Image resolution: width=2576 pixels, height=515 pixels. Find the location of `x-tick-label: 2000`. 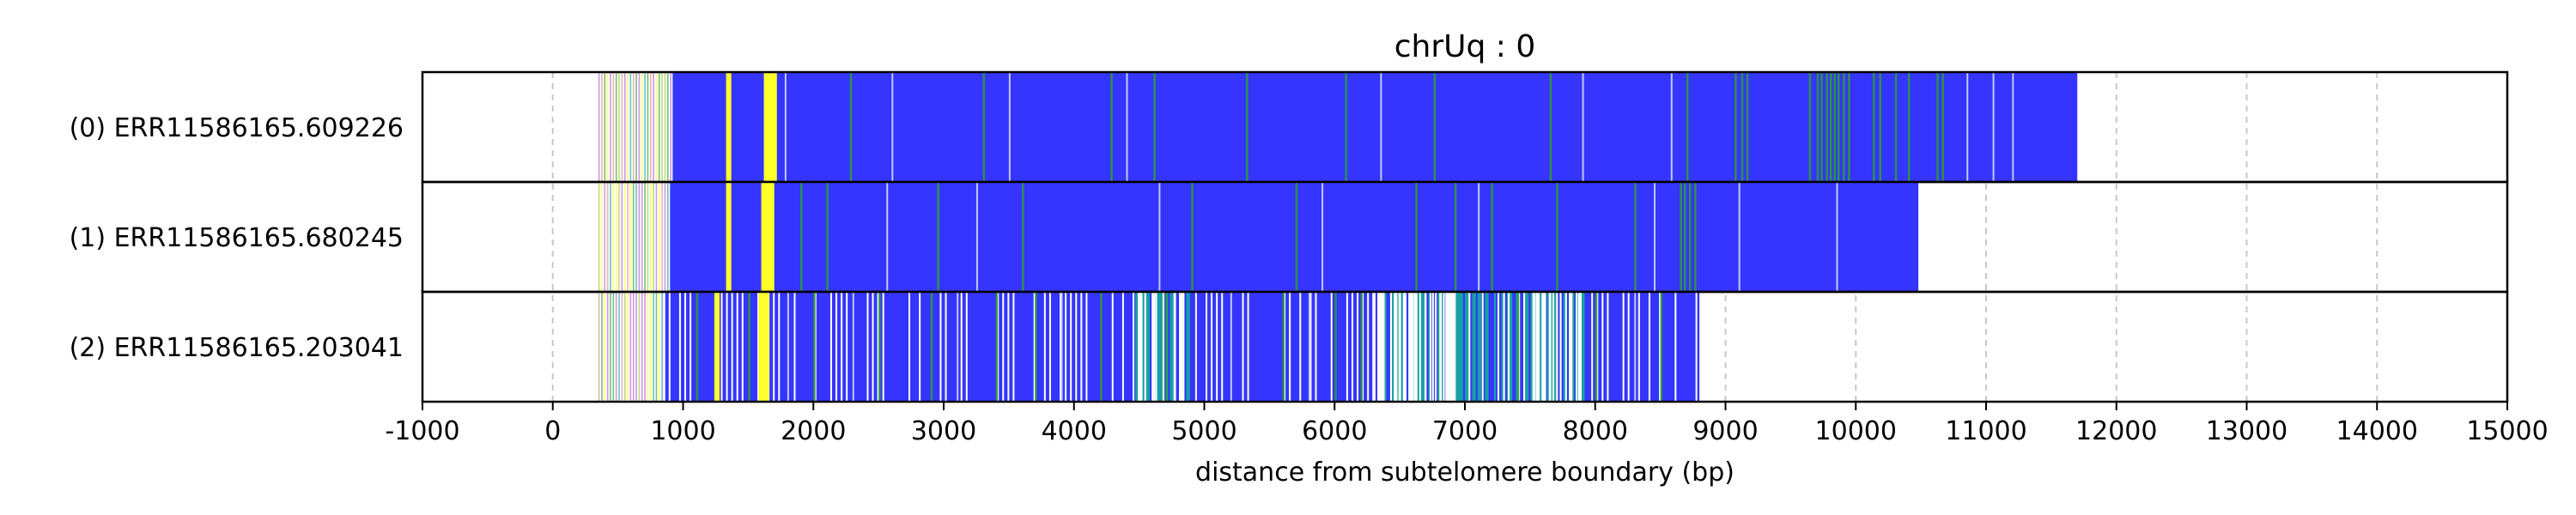

x-tick-label: 2000 is located at coordinates (813, 431).